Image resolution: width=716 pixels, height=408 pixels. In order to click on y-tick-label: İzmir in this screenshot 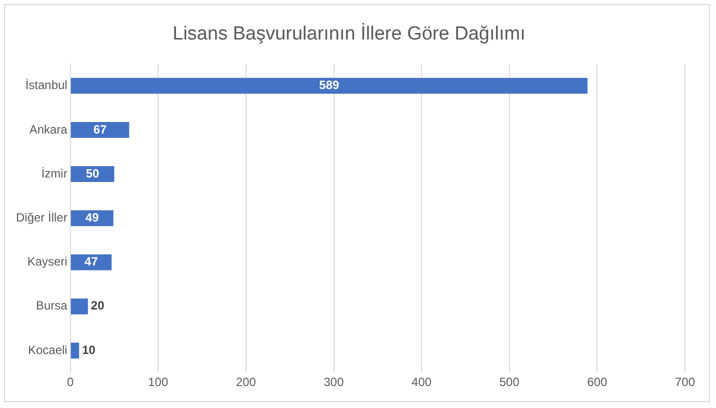, I will do `click(54, 173)`.